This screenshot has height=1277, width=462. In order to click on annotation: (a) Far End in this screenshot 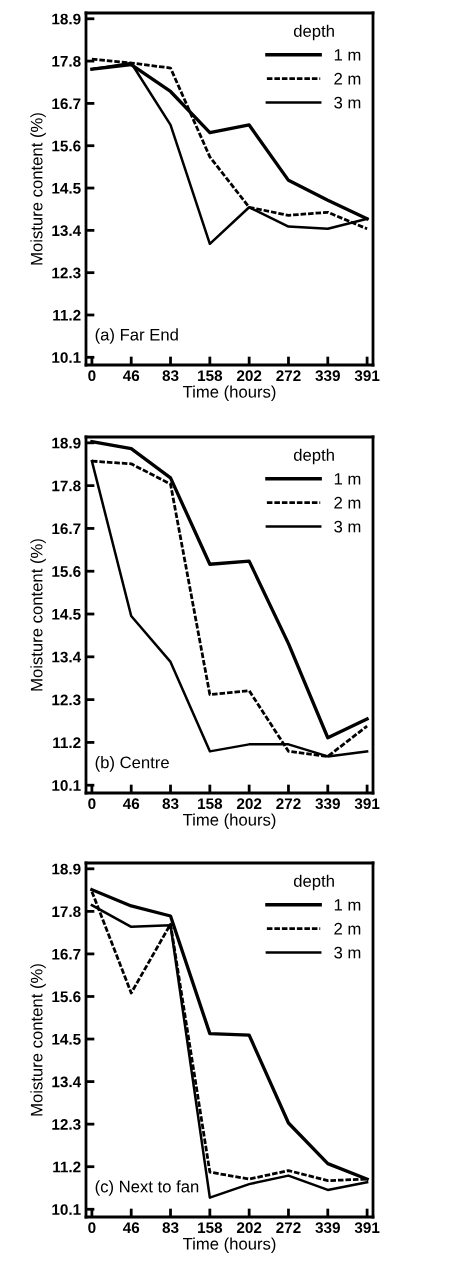, I will do `click(136, 336)`.